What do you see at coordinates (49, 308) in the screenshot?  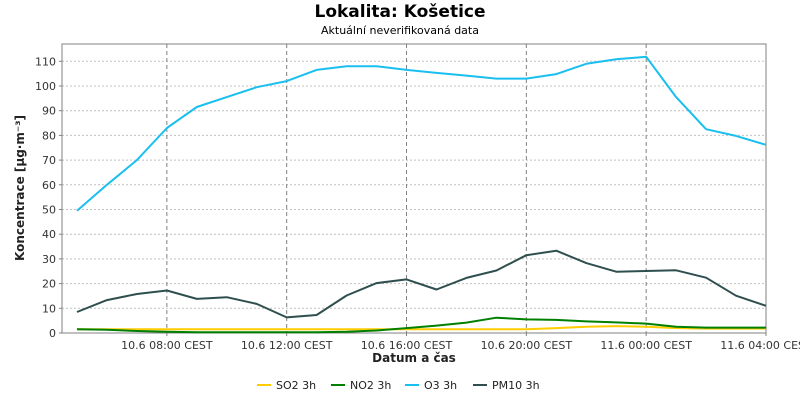 I see `y-tick-label: 10` at bounding box center [49, 308].